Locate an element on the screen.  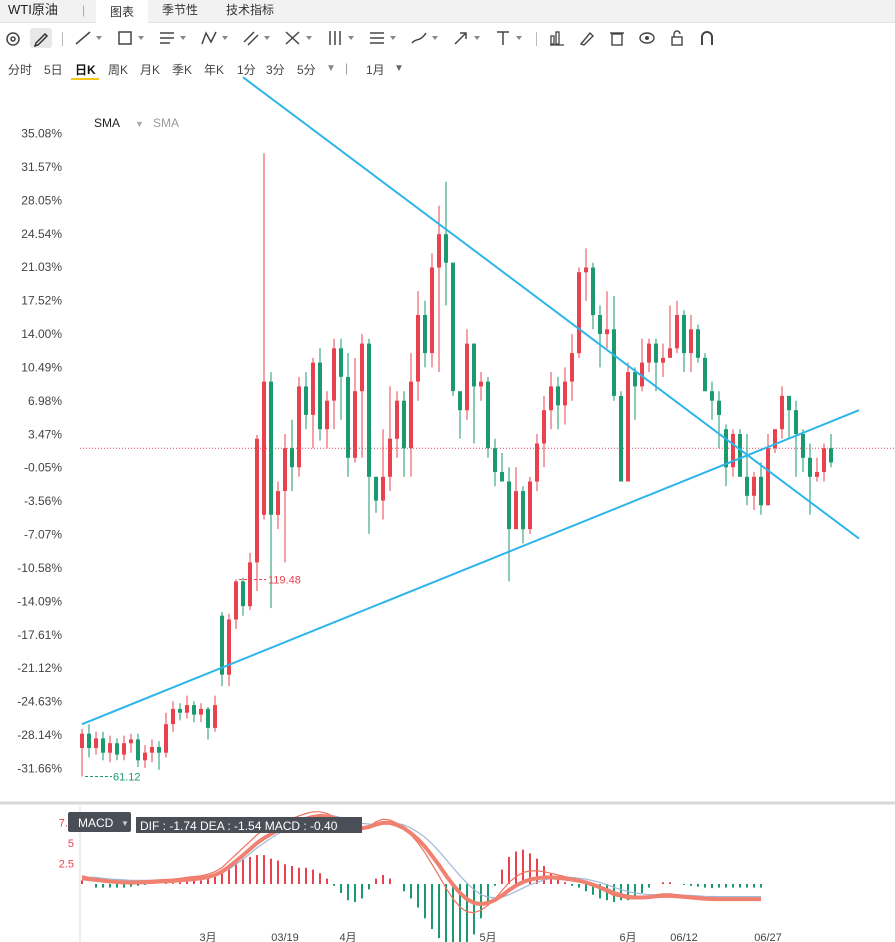
x-tick-label: 3月 is located at coordinates (207, 937).